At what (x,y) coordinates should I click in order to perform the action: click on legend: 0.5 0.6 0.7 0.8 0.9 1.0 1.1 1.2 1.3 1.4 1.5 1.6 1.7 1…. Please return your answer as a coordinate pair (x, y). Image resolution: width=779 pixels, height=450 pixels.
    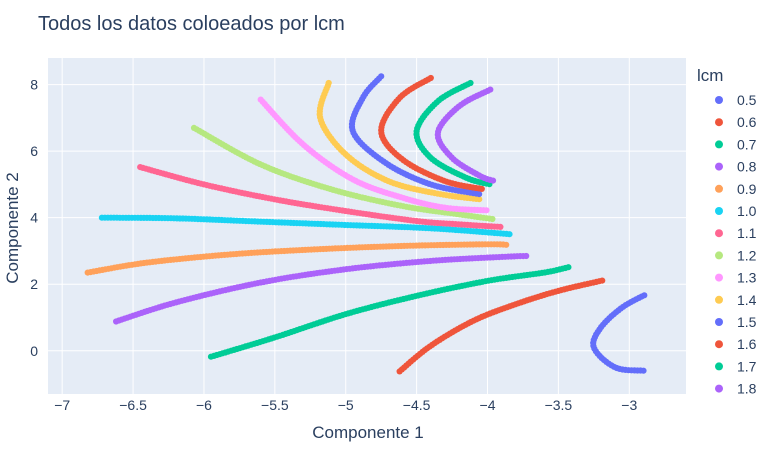
    Looking at the image, I should click on (736, 244).